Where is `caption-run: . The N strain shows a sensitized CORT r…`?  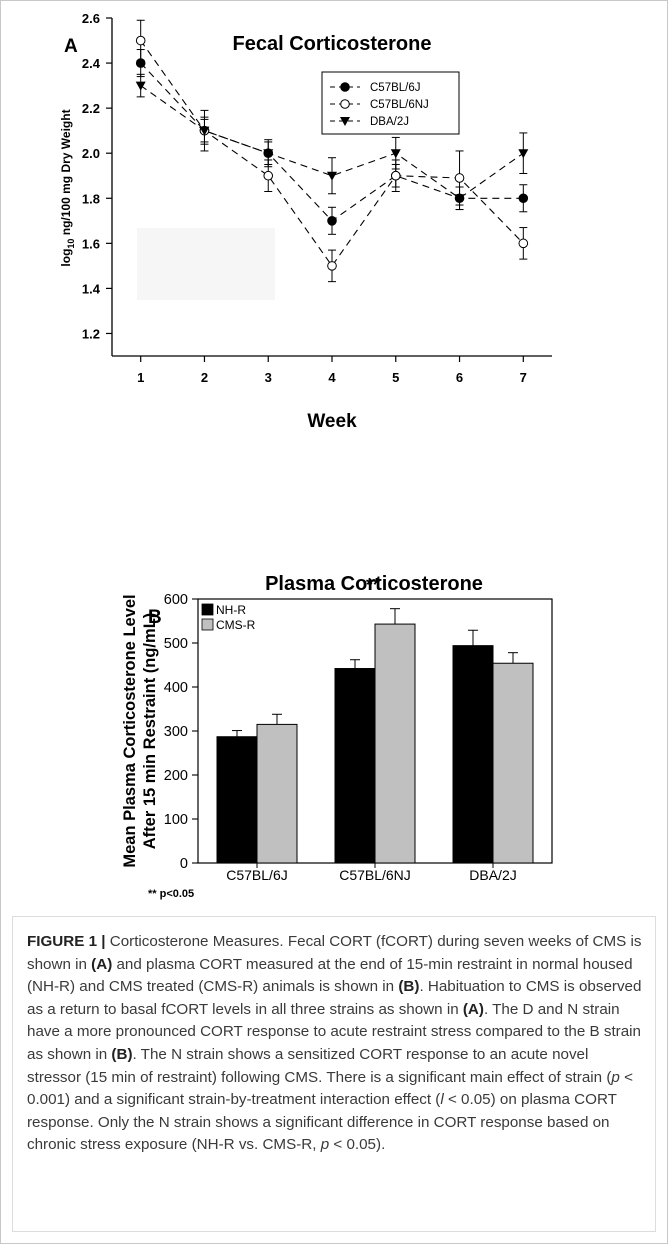
caption-run: . The N strain shows a sensitized CORT r… is located at coordinates (319, 1065).